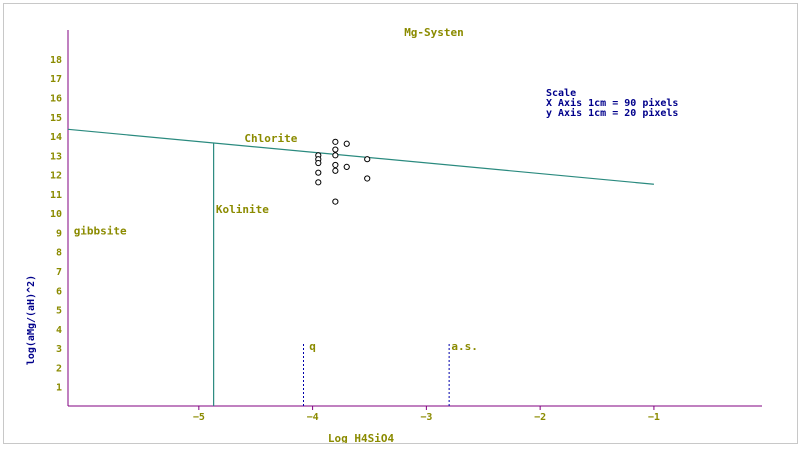 Image resolution: width=802 pixels, height=453 pixels. I want to click on y-tick-label: 12, so click(56, 176).